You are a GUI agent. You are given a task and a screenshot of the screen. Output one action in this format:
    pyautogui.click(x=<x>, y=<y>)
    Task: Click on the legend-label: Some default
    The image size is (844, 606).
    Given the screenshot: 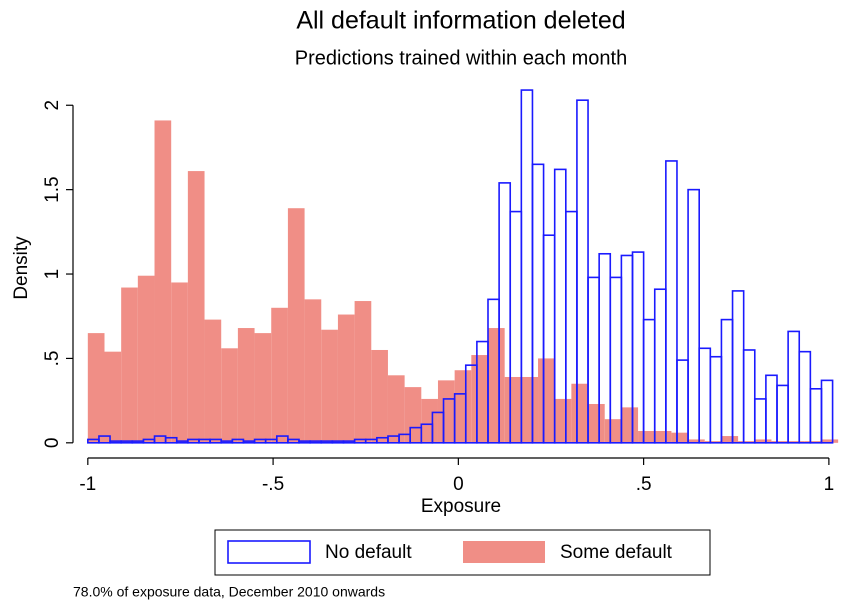 What is the action you would take?
    pyautogui.click(x=616, y=552)
    